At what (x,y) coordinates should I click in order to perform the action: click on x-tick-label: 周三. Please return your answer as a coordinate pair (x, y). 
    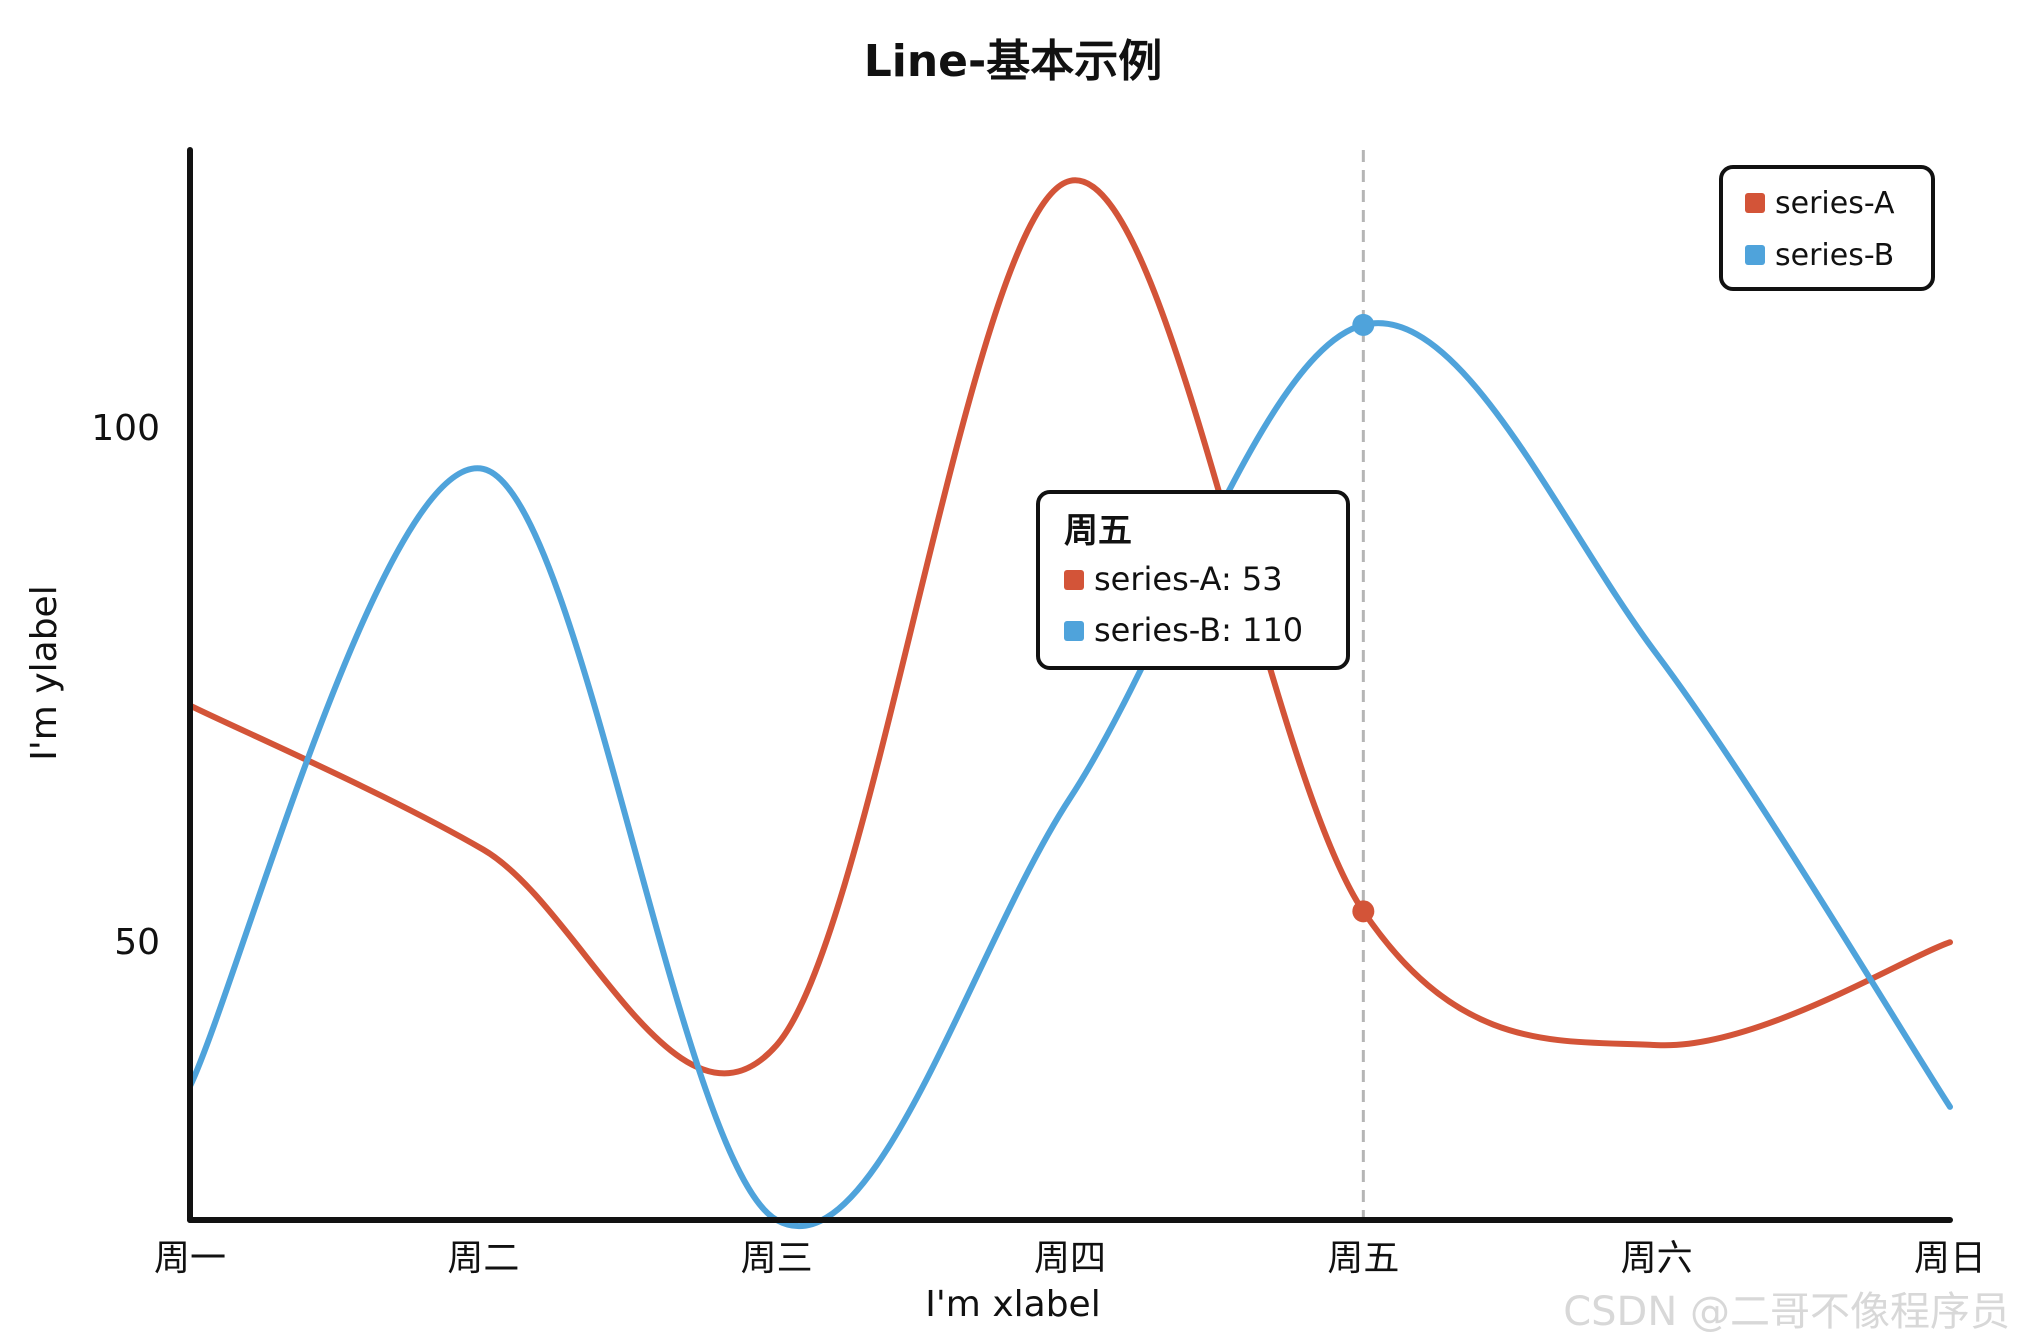
    Looking at the image, I should click on (777, 1258).